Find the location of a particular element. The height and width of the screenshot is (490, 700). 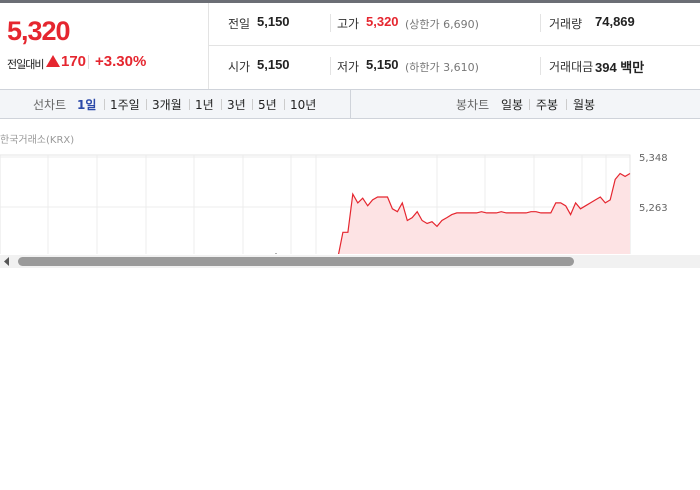

tab: 3년 is located at coordinates (236, 105).